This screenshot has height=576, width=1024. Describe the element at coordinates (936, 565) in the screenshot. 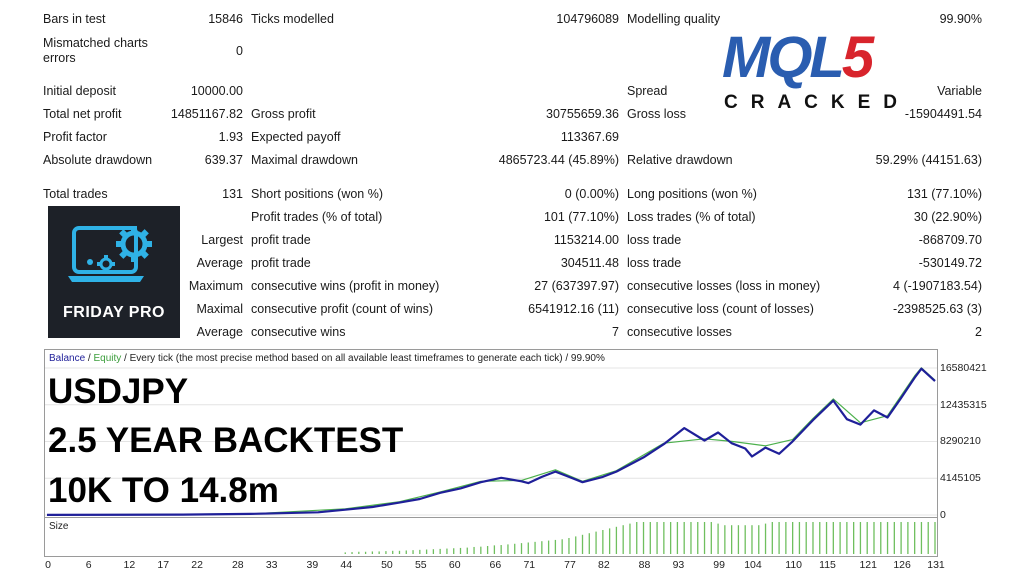

I see `x-tick-label: 131` at that location.